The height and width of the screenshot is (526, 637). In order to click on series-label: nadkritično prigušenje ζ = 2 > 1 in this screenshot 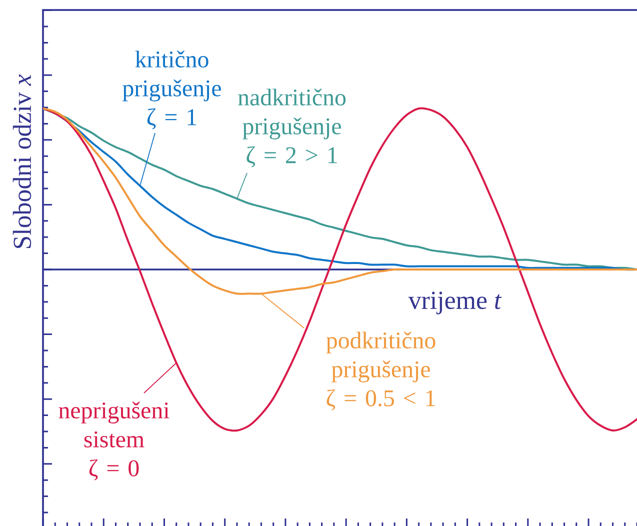, I will do `click(292, 128)`.